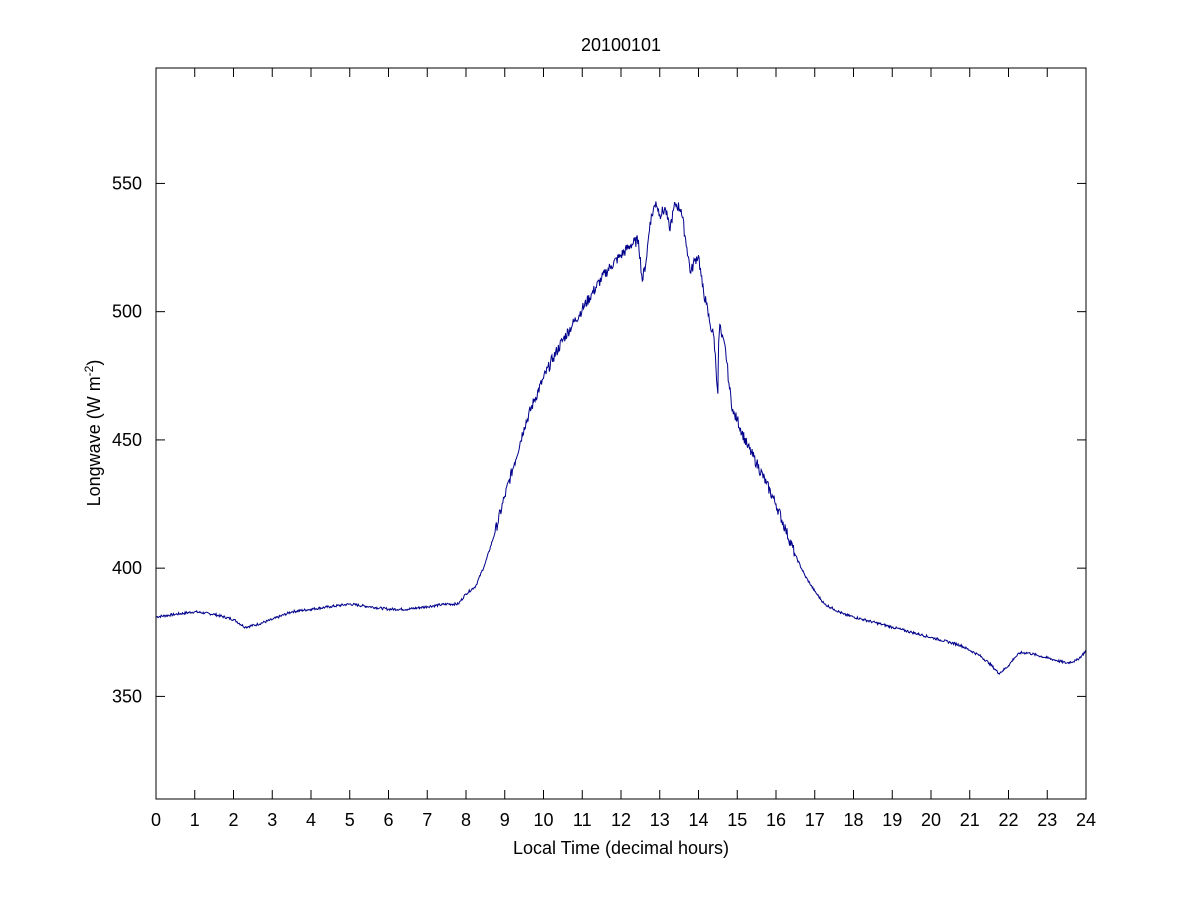 The height and width of the screenshot is (900, 1200). I want to click on x-tick-label: 24, so click(1086, 820).